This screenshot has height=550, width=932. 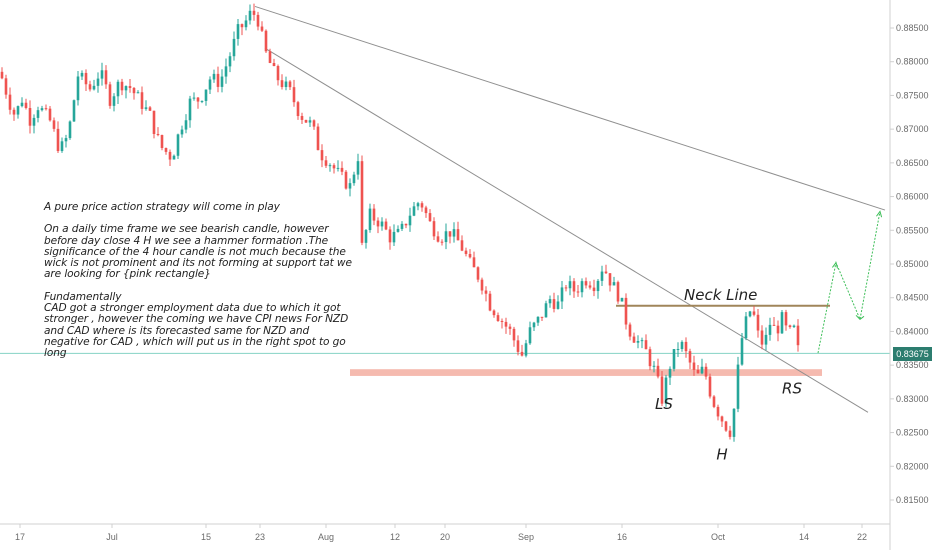 What do you see at coordinates (792, 388) in the screenshot?
I see `pattern-label-rs: RS` at bounding box center [792, 388].